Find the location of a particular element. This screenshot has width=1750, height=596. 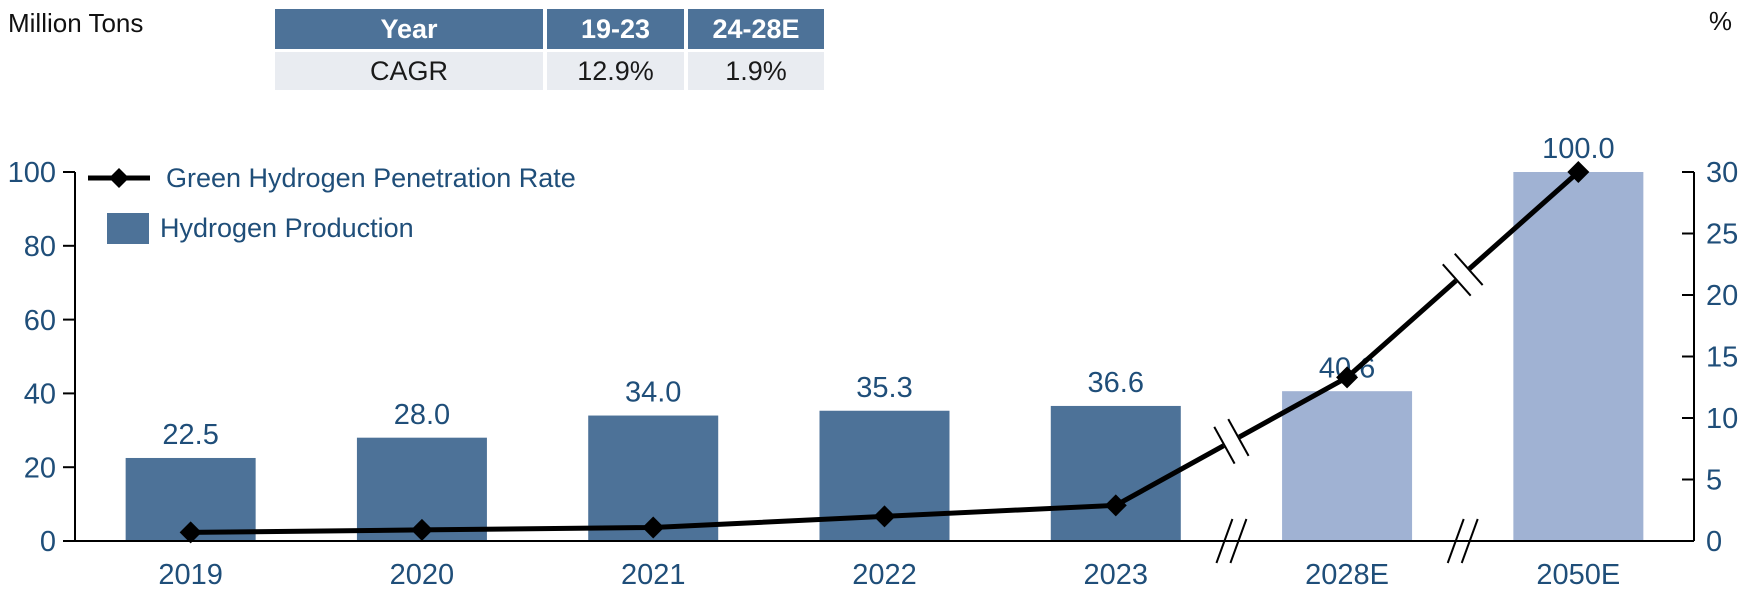

line-marker-2050E is located at coordinates (1578, 172).